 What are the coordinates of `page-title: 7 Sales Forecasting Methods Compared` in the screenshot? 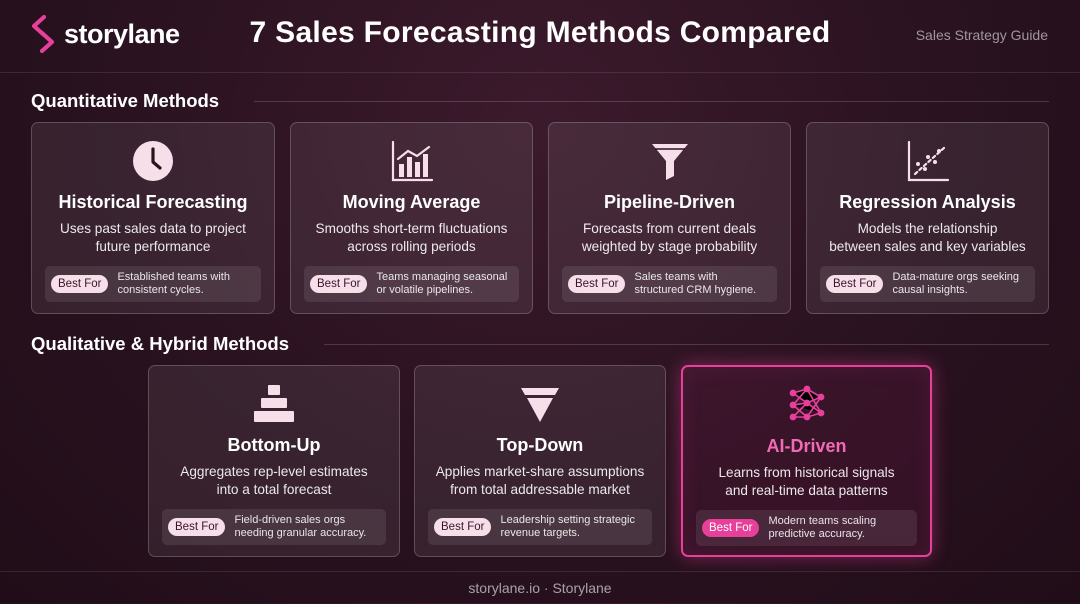 It's located at (540, 32).